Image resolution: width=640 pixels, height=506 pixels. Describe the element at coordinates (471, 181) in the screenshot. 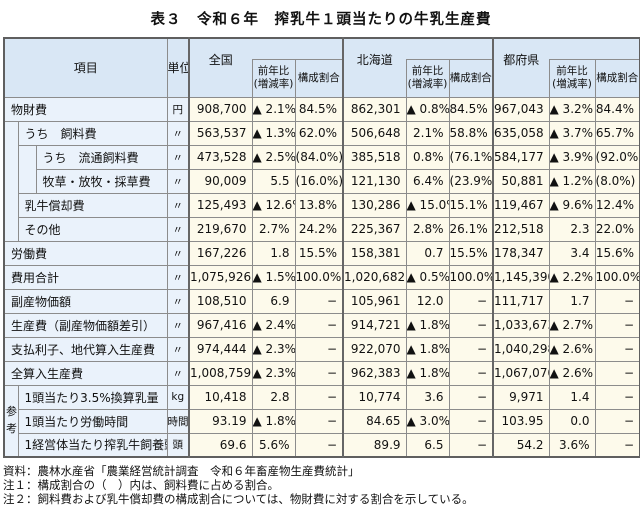

I see `cell-share: (23.9%)` at that location.